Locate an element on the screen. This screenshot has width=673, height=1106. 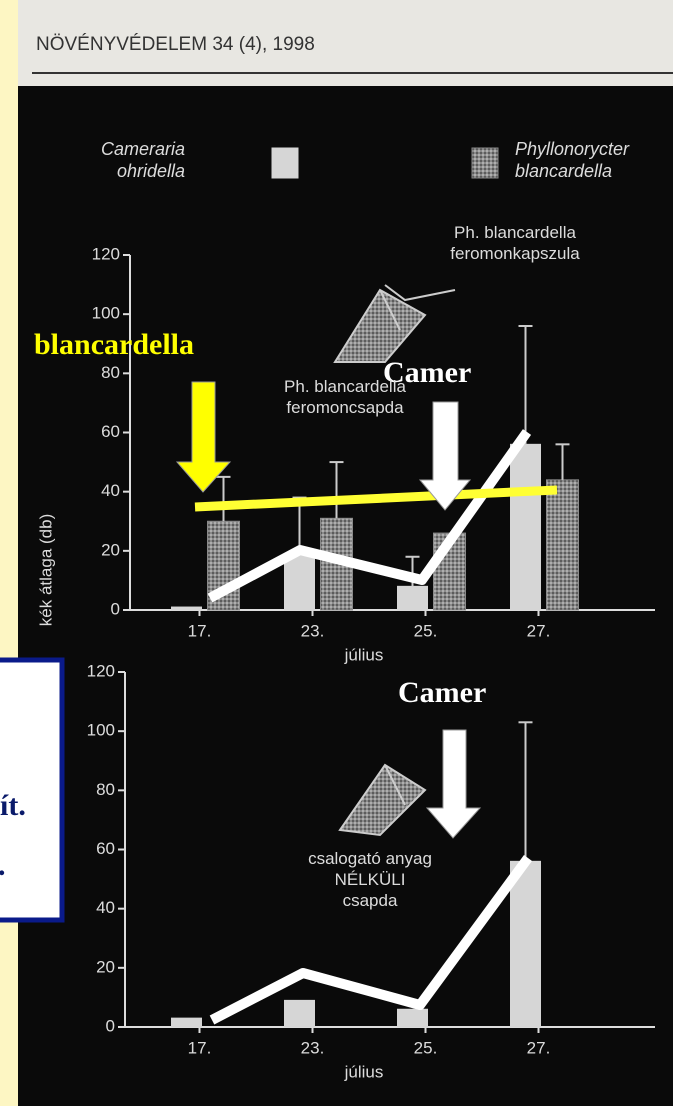
annotation: csapda is located at coordinates (370, 900).